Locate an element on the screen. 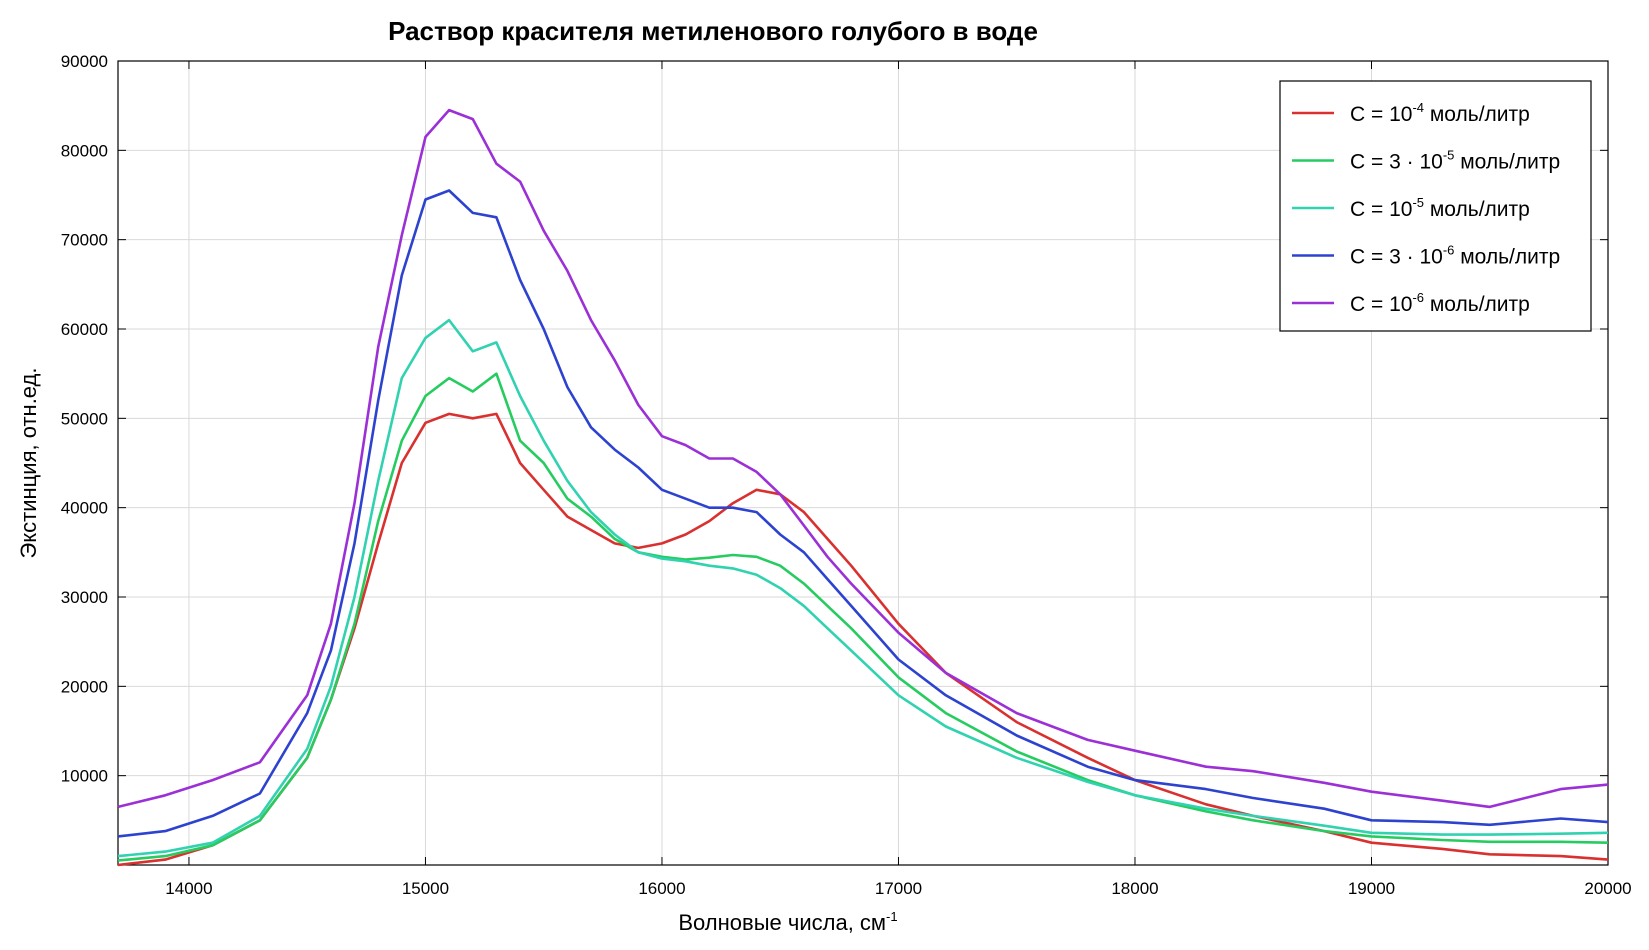 Image resolution: width=1649 pixels, height=950 pixels. y-tick-label: 40000 is located at coordinates (84, 508).